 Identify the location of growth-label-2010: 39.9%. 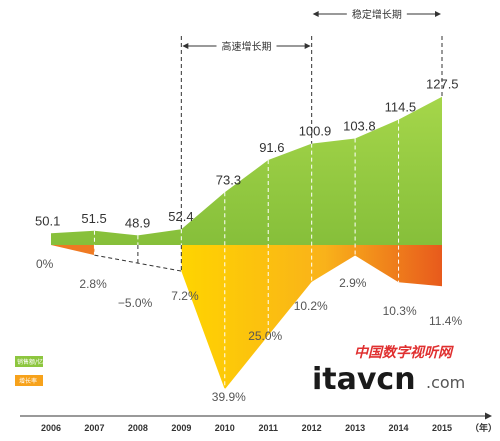
(229, 397).